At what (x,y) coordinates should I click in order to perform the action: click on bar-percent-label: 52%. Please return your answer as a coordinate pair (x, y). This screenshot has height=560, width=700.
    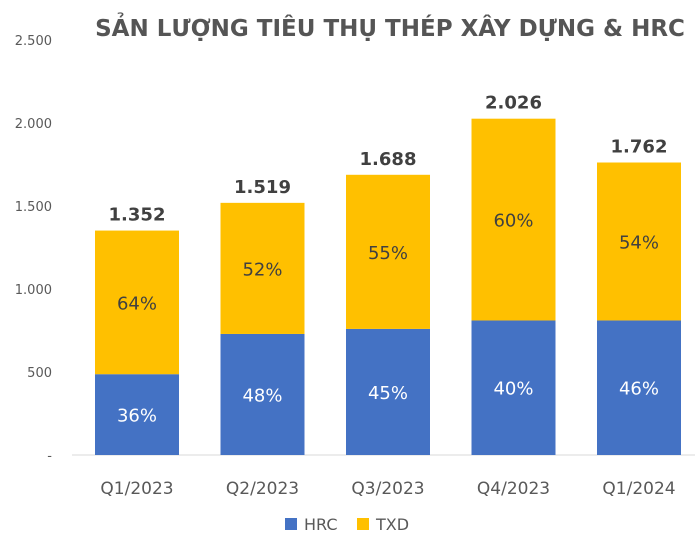
    Looking at the image, I should click on (262, 269).